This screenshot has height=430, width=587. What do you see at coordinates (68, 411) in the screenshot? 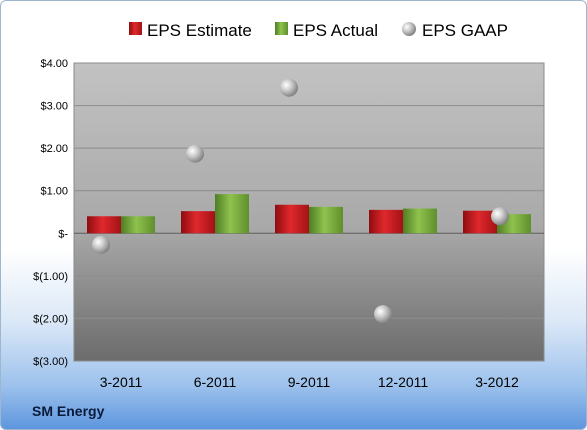
I see `company-label: SM Energy` at bounding box center [68, 411].